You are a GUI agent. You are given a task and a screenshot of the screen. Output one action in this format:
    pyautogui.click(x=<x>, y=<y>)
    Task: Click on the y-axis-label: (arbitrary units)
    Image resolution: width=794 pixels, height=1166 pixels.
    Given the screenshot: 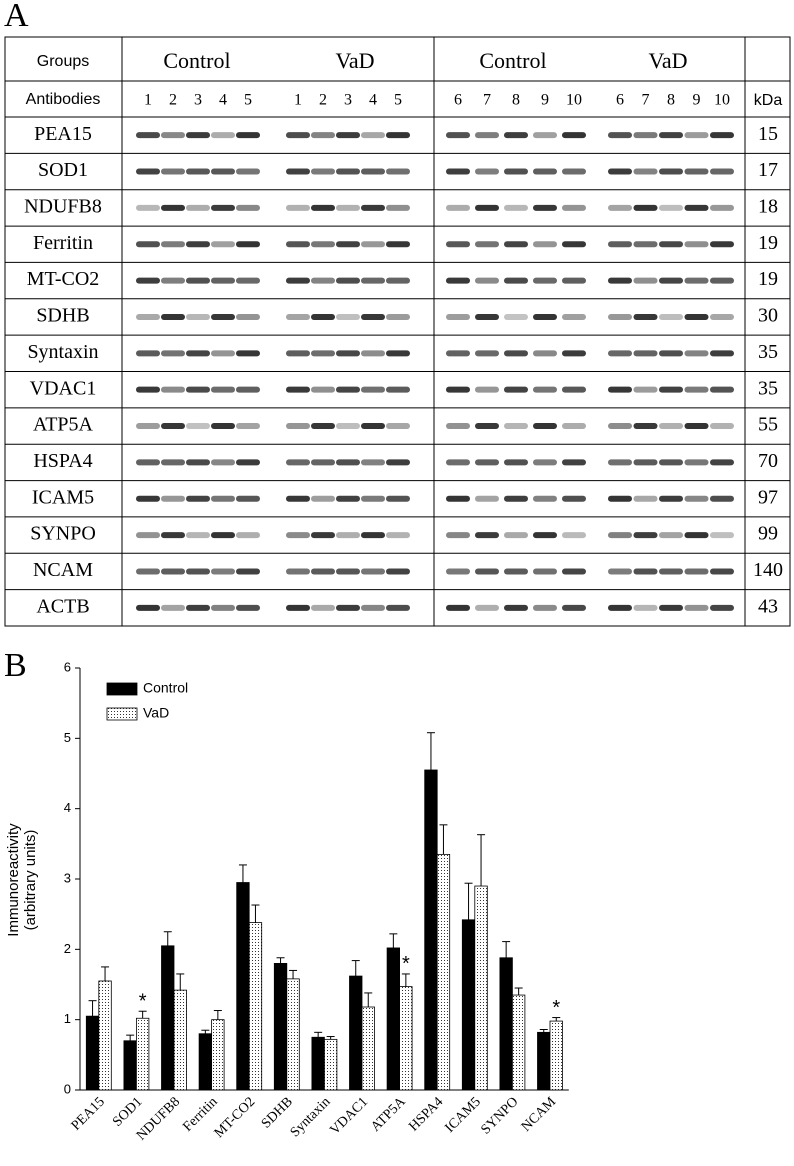 What is the action you would take?
    pyautogui.click(x=30, y=880)
    